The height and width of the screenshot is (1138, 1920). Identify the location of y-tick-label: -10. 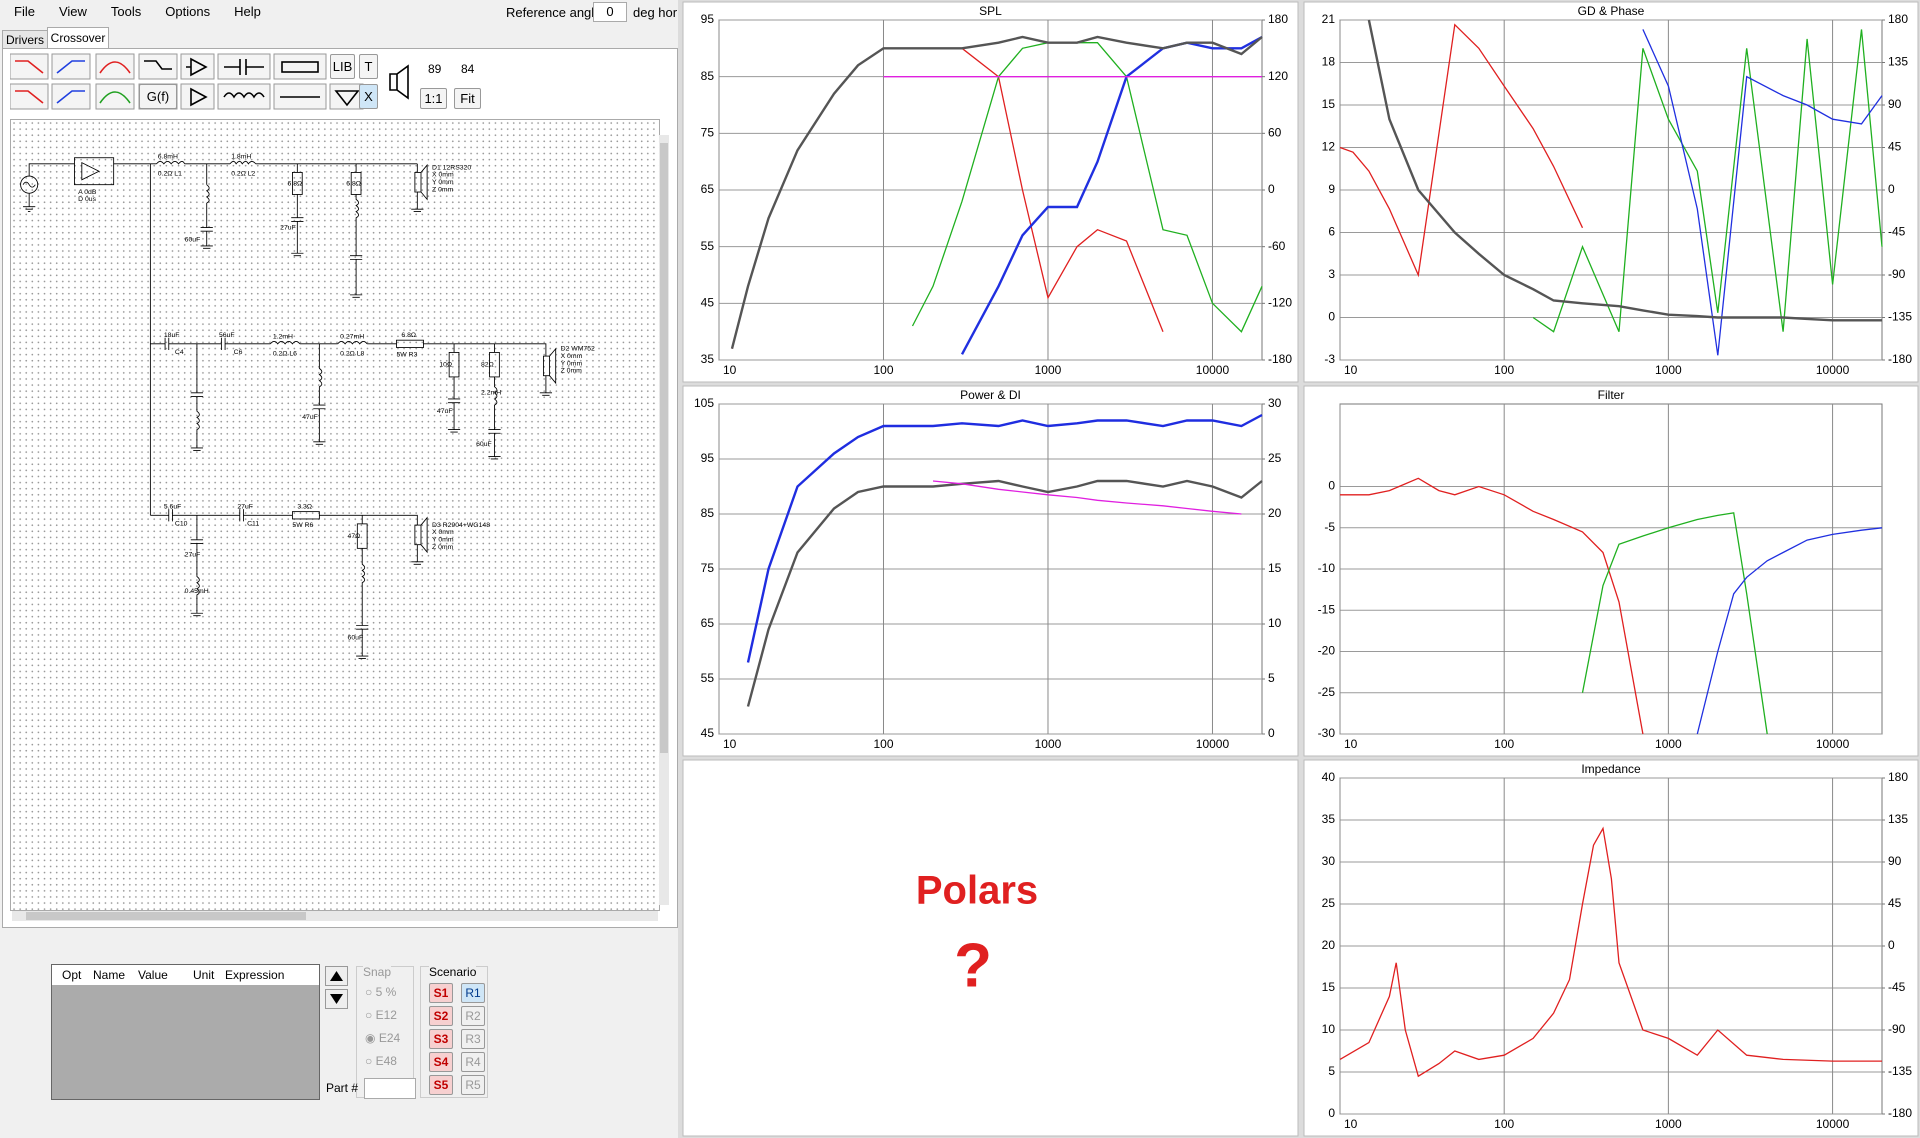
(1327, 568).